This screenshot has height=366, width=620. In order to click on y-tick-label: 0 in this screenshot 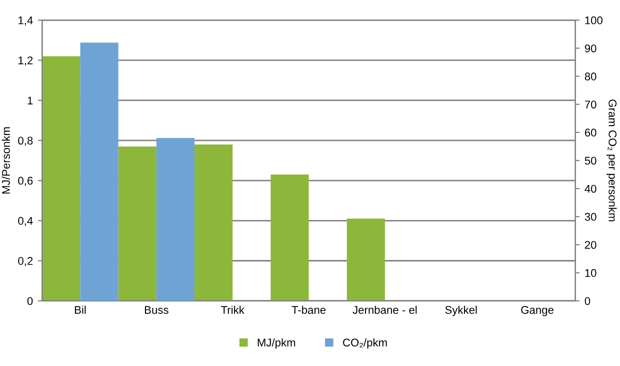, I will do `click(30, 301)`.